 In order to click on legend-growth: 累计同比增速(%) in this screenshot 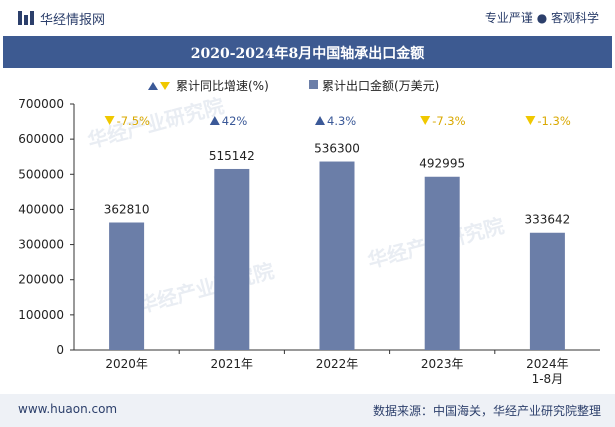, I will do `click(208, 86)`.